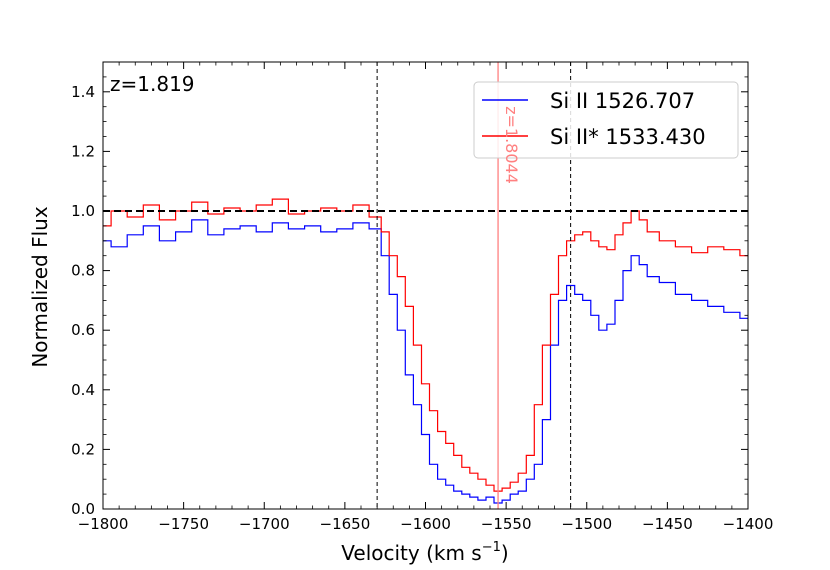 The width and height of the screenshot is (830, 570). I want to click on x-tick-label: −1500, so click(586, 524).